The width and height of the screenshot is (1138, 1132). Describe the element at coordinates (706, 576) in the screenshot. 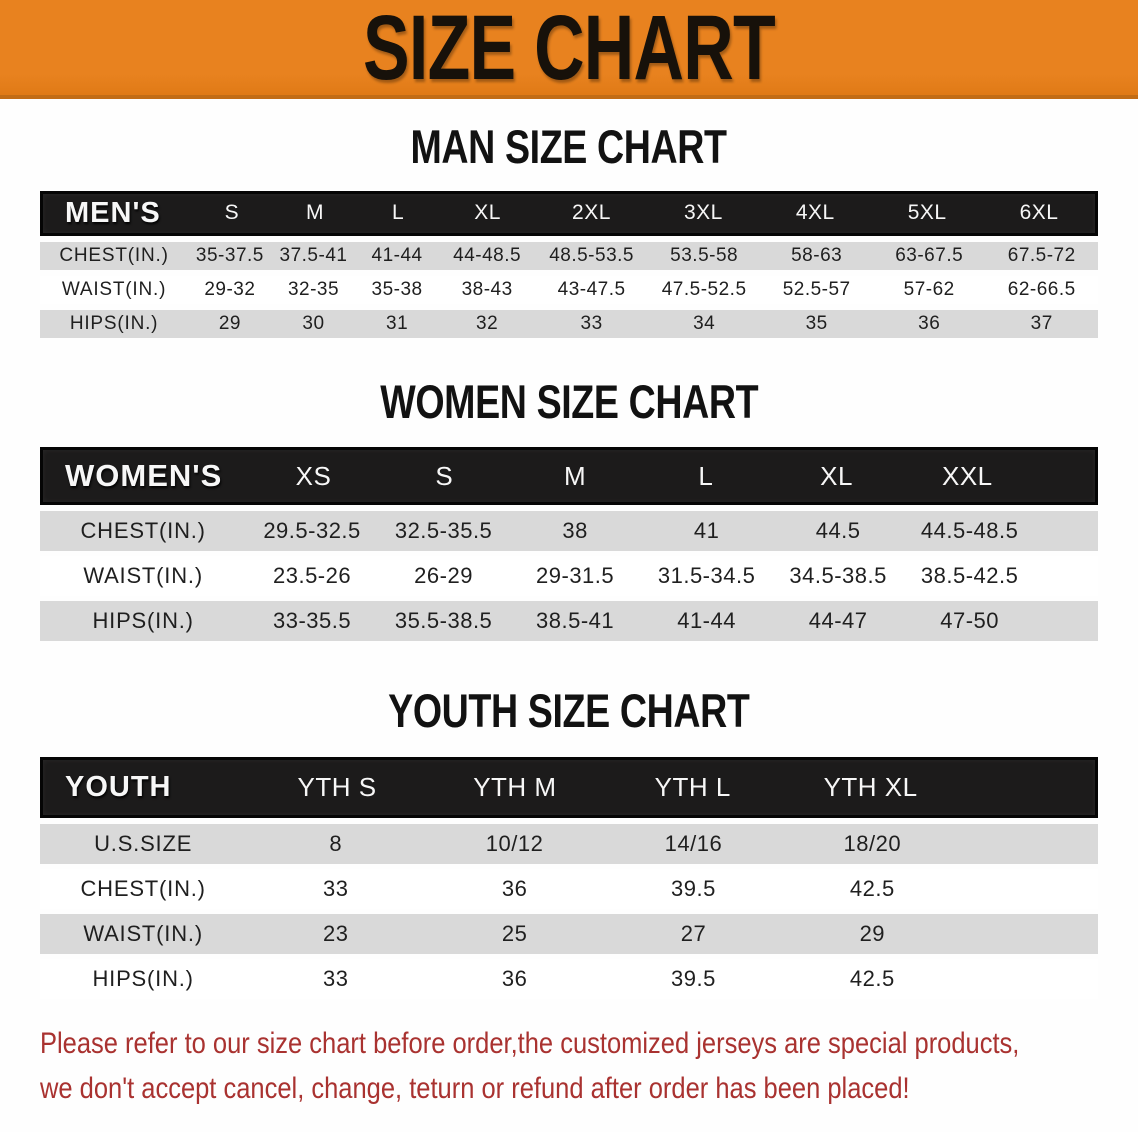

I see `size-value: 31.5-34.5` at that location.